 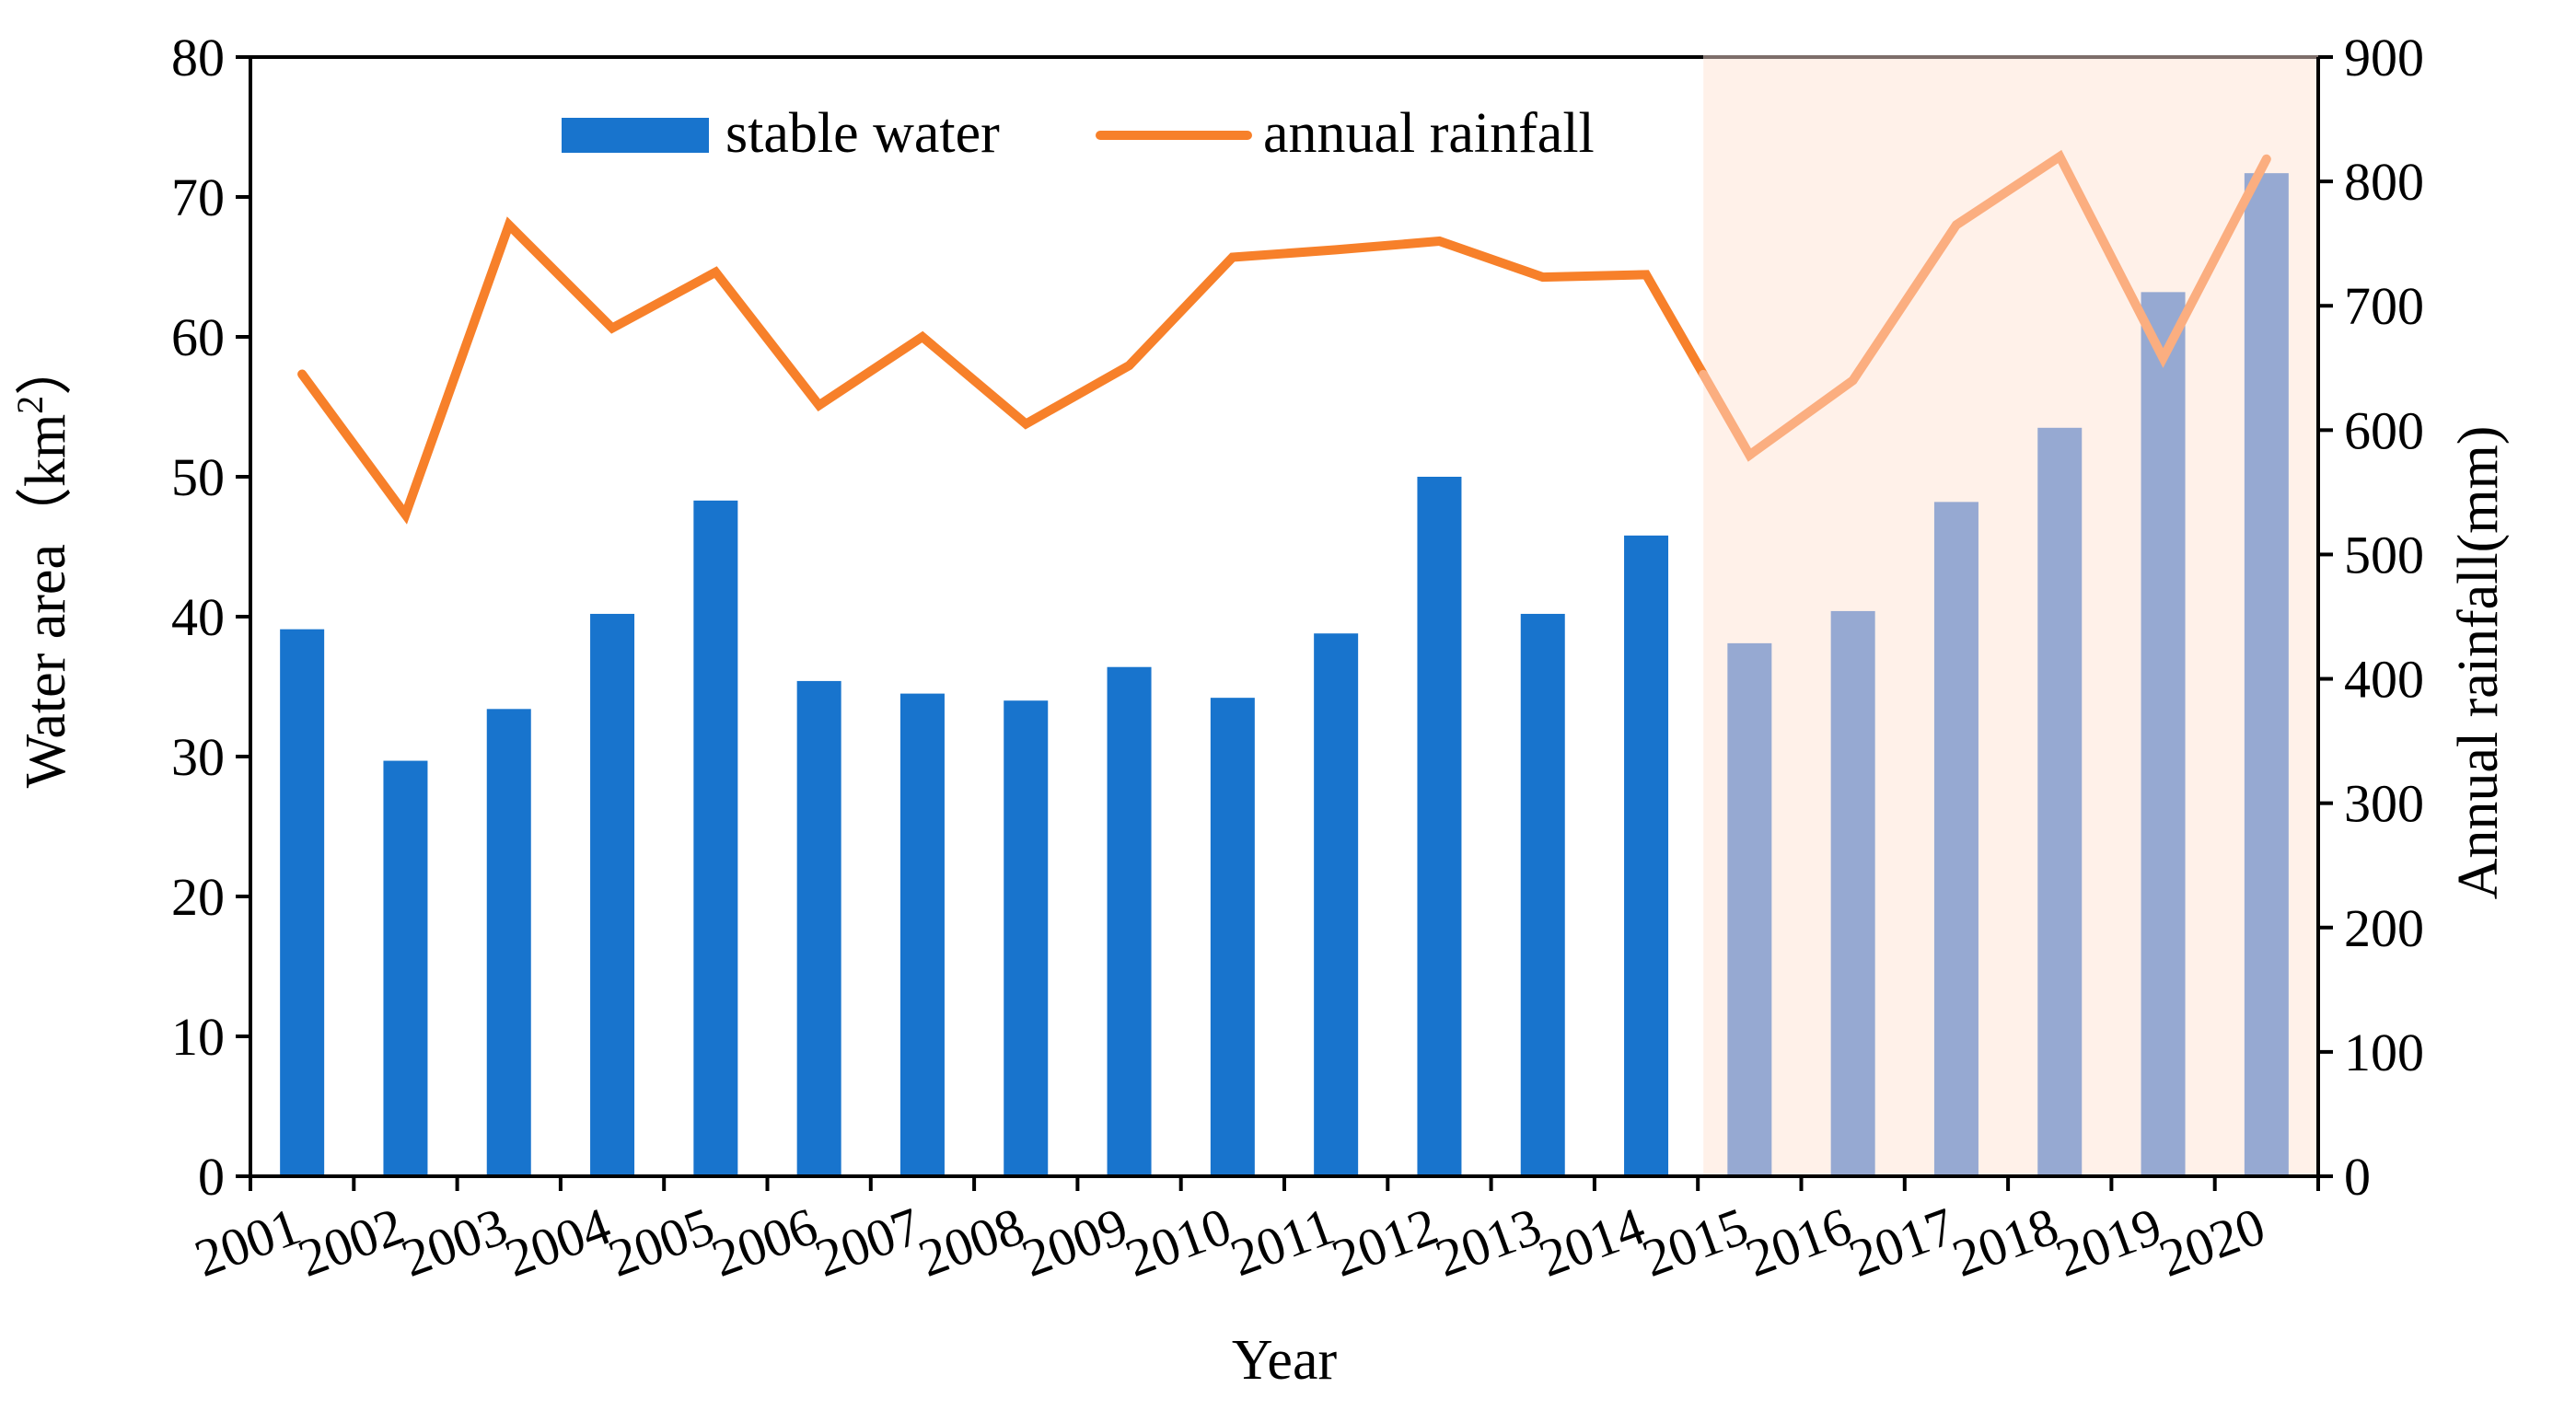 I want to click on x-tick-label-2002: 2002, so click(x=351, y=1242).